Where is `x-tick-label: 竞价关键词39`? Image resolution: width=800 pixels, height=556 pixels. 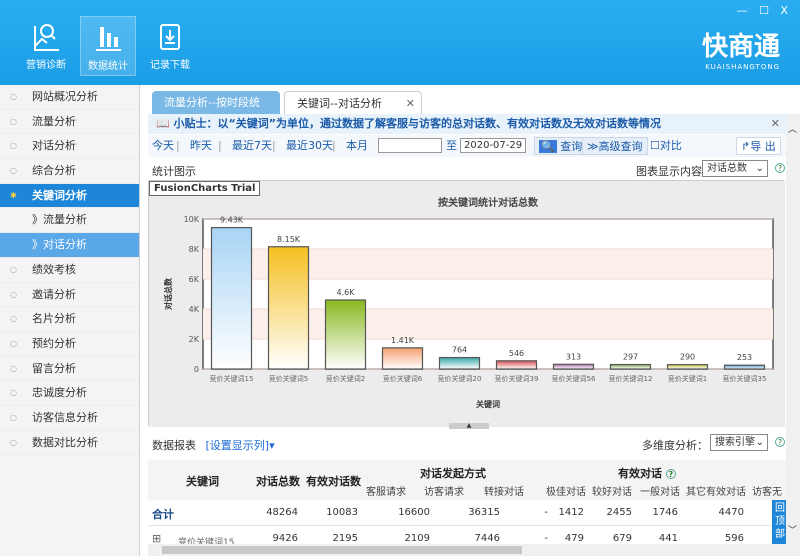 x-tick-label: 竞价关键词39 is located at coordinates (517, 378).